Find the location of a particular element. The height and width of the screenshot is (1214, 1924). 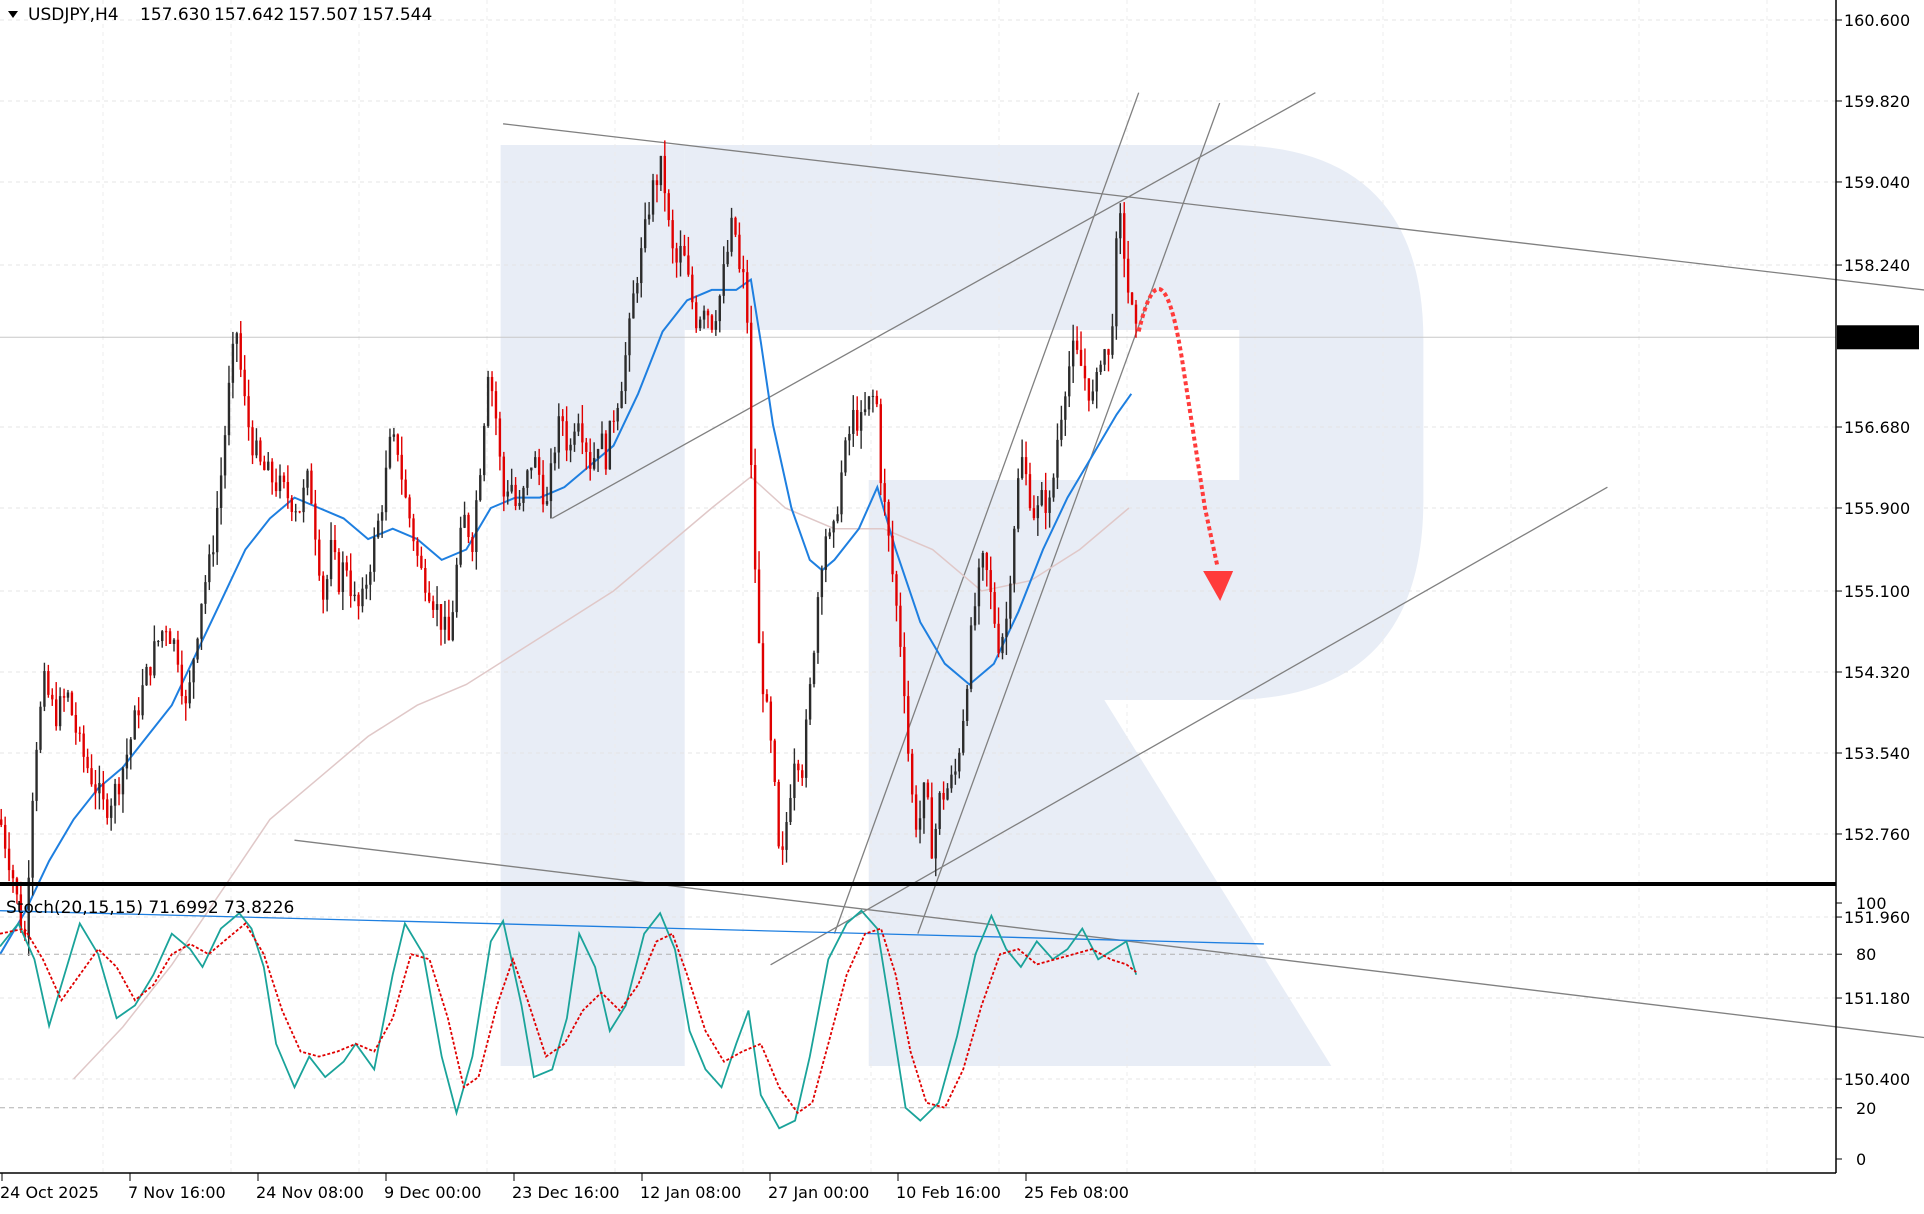

price-tick-label: 154.320 is located at coordinates (1877, 672).